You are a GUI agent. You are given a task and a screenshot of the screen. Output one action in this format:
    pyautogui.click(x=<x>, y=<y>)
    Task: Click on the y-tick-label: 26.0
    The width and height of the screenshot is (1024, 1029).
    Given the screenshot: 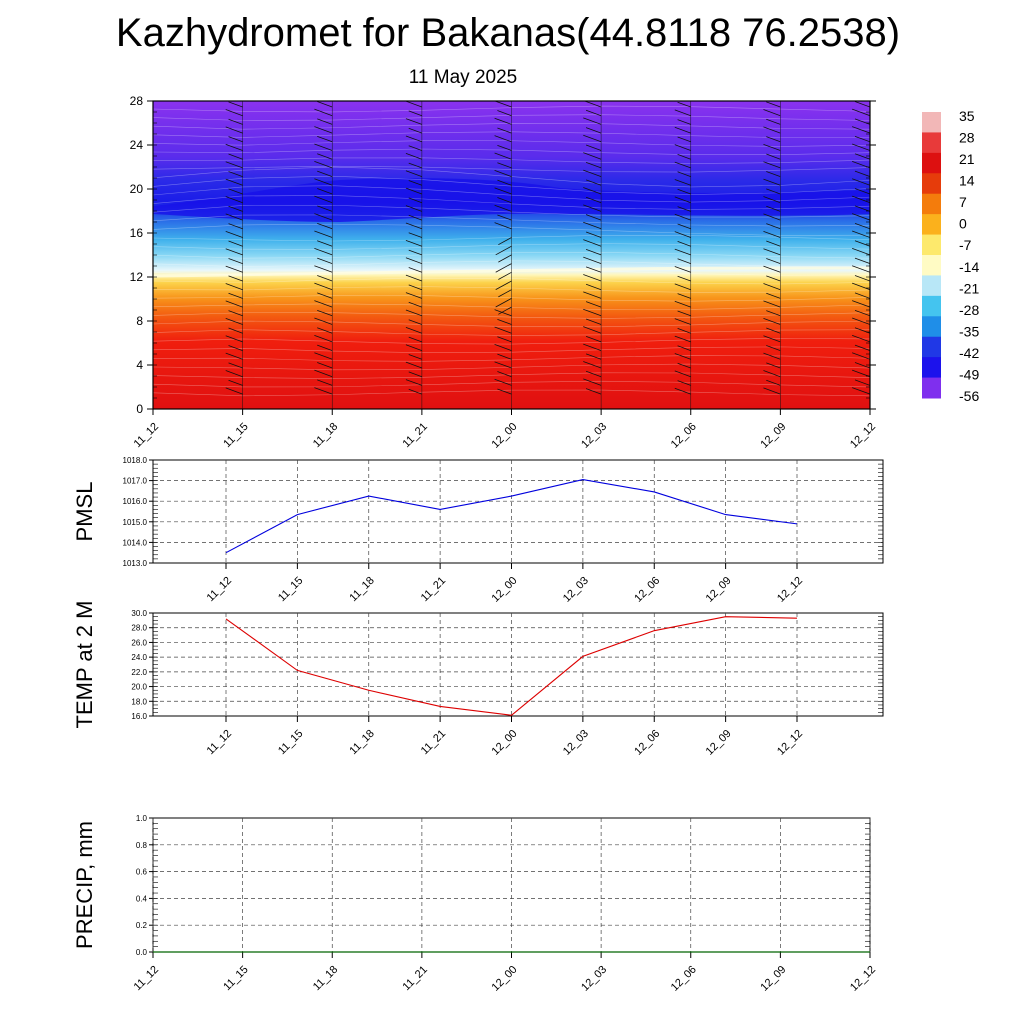 What is the action you would take?
    pyautogui.click(x=139, y=642)
    